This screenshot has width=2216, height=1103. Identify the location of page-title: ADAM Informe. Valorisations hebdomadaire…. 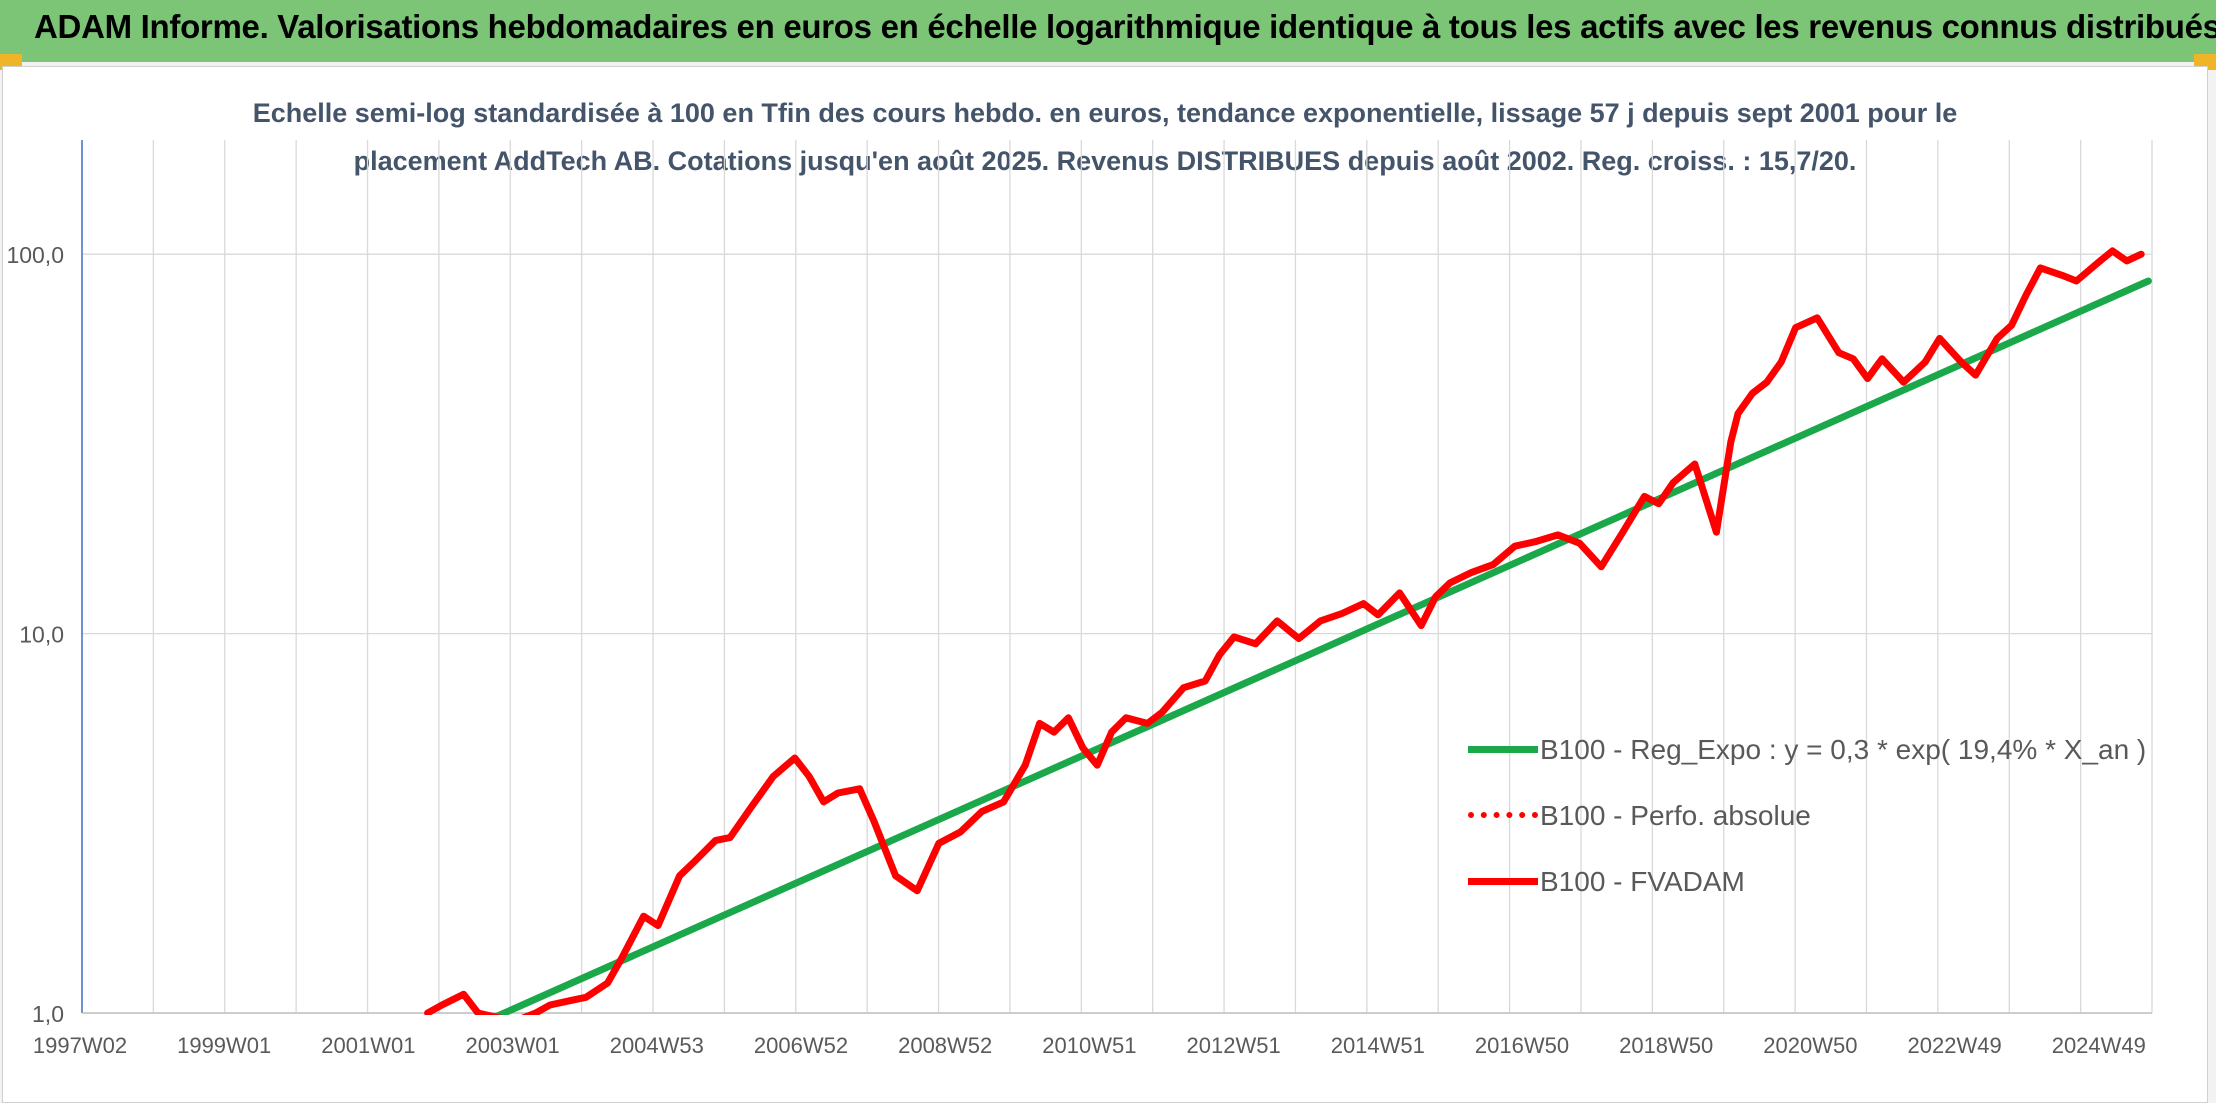
(1125, 26).